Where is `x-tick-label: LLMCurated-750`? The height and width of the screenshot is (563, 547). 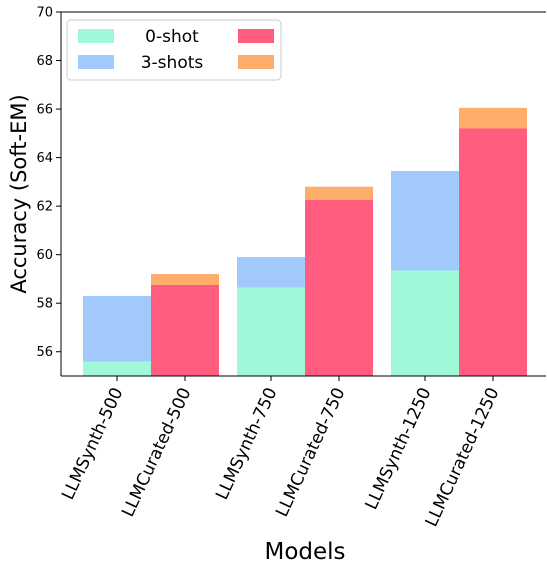 x-tick-label: LLMCurated-750 is located at coordinates (310, 452).